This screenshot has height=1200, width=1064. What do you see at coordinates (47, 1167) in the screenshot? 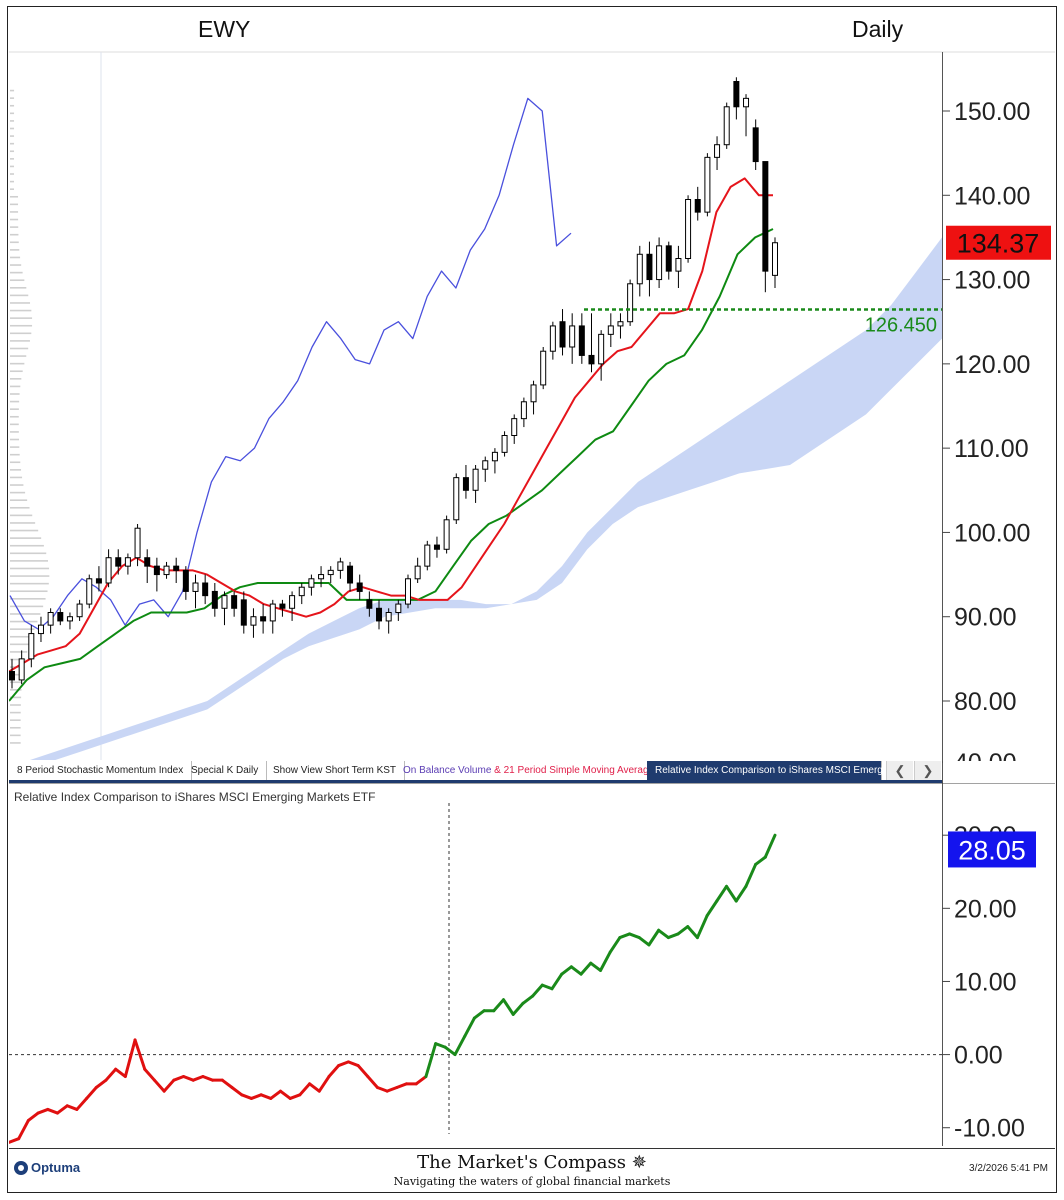
I see `optuma-logo: Optuma` at bounding box center [47, 1167].